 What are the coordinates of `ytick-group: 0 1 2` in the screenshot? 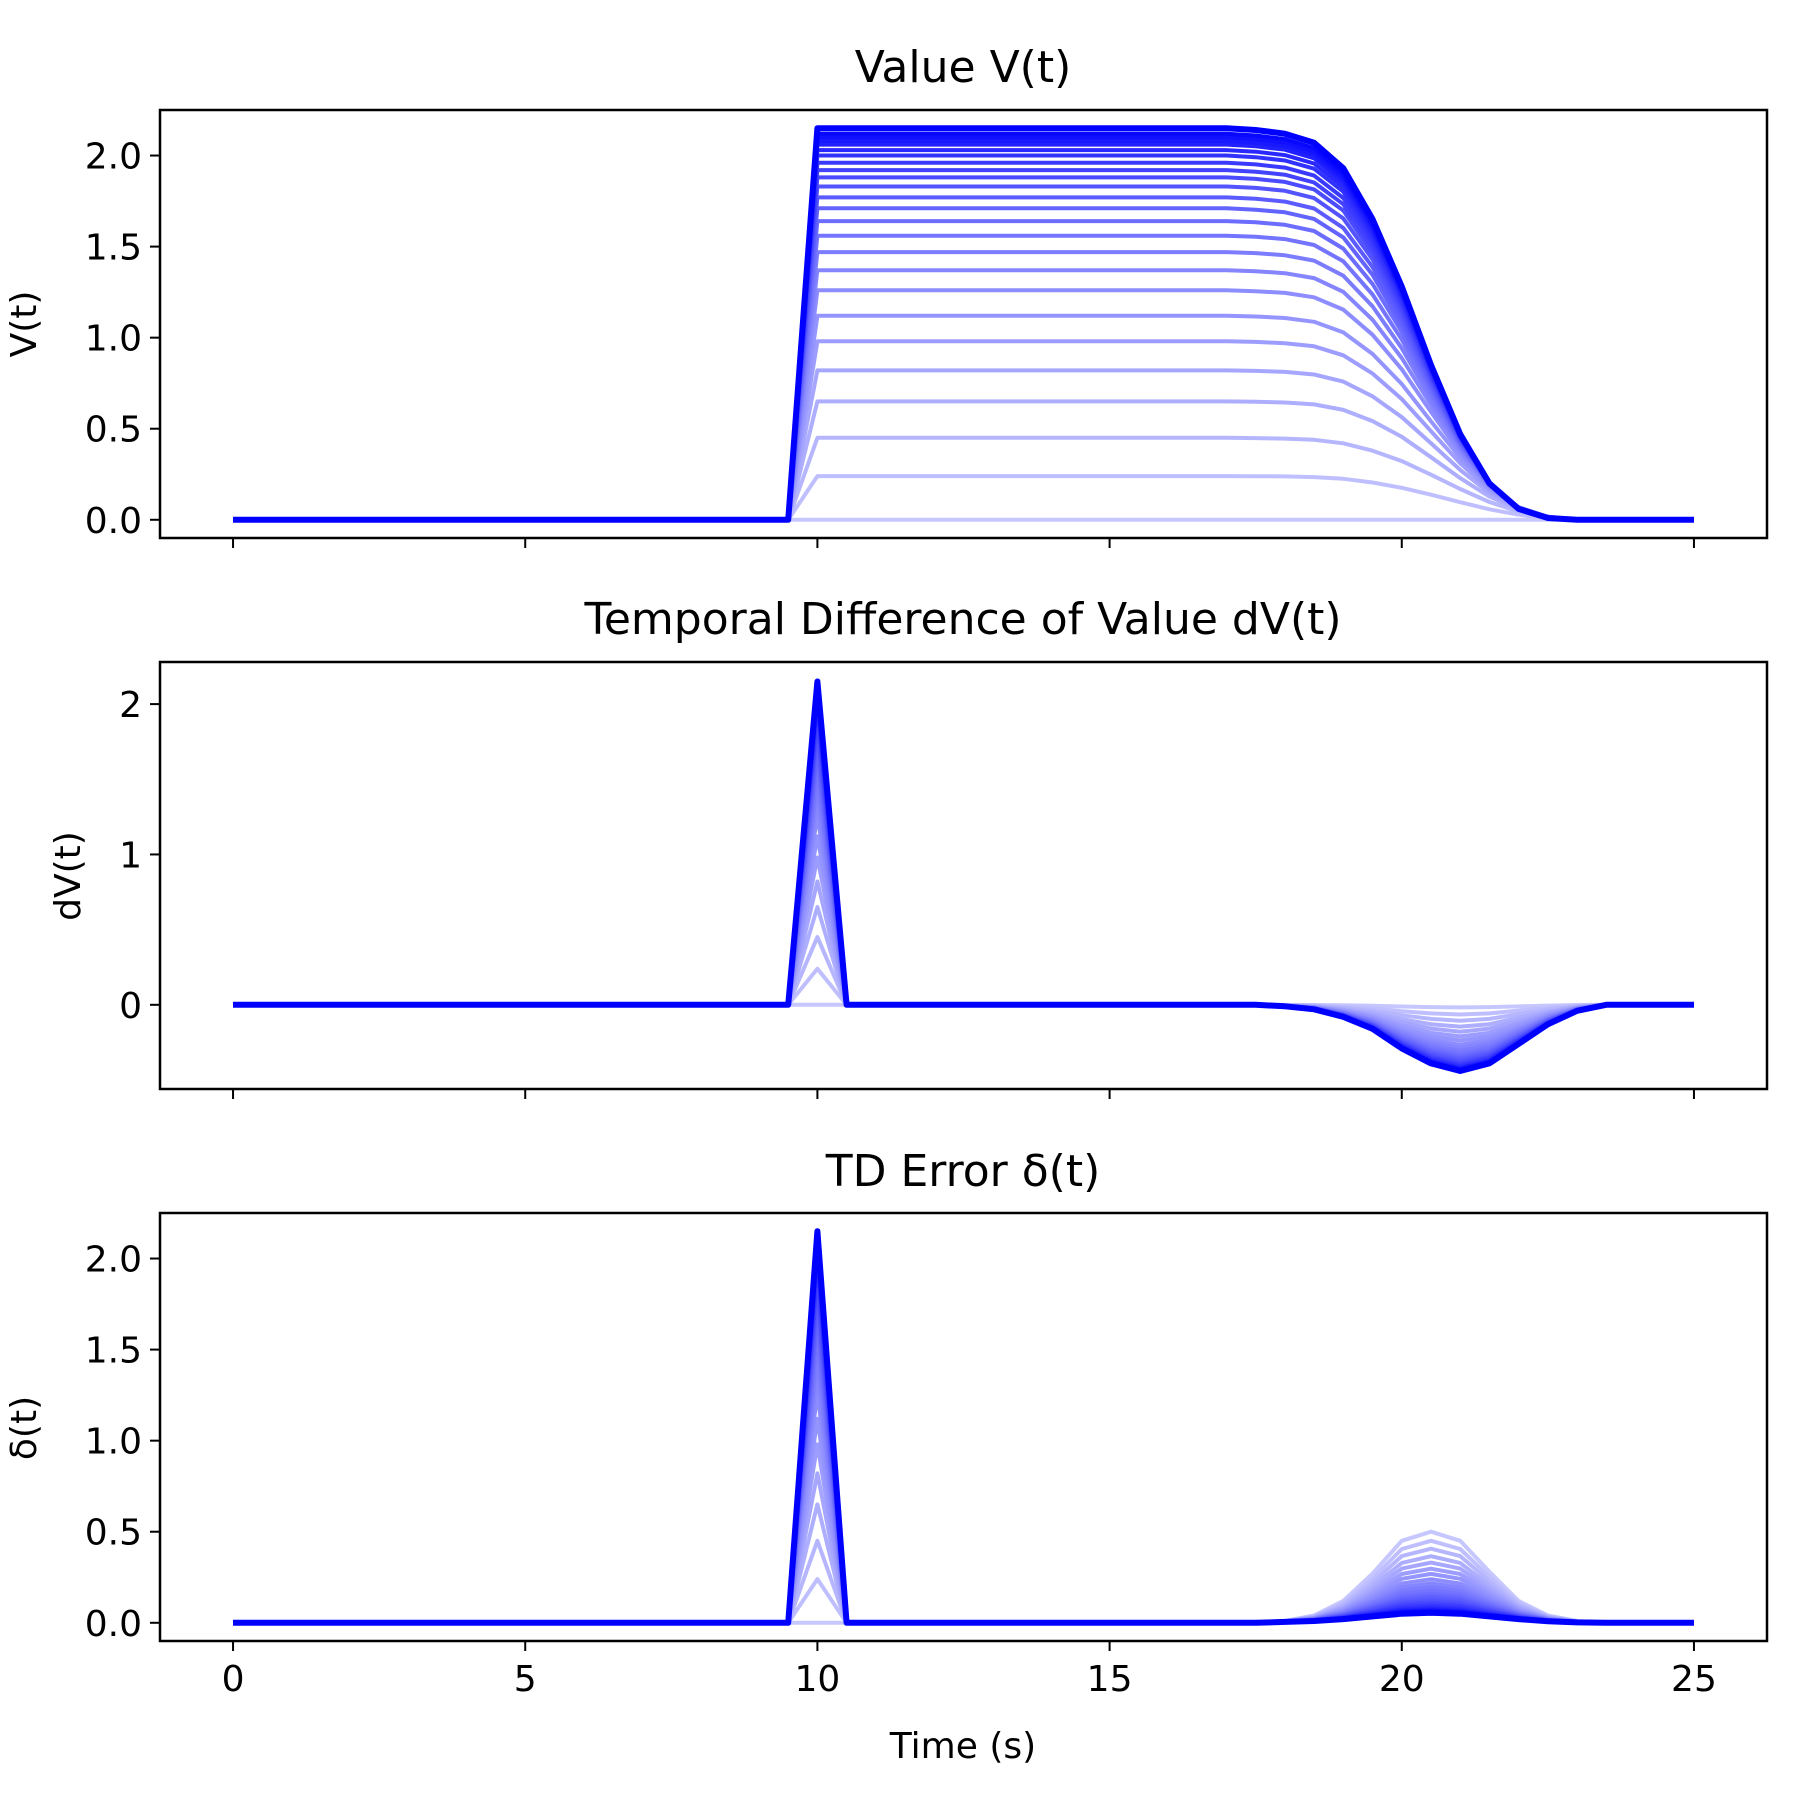 It's located at (139, 856).